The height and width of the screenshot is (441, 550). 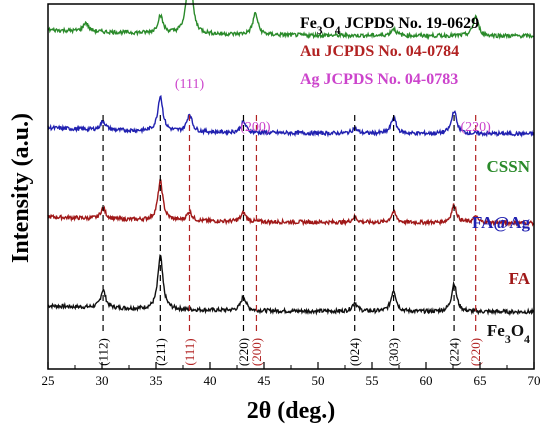 I want to click on series-line-fa-ag, so click(x=291, y=116).